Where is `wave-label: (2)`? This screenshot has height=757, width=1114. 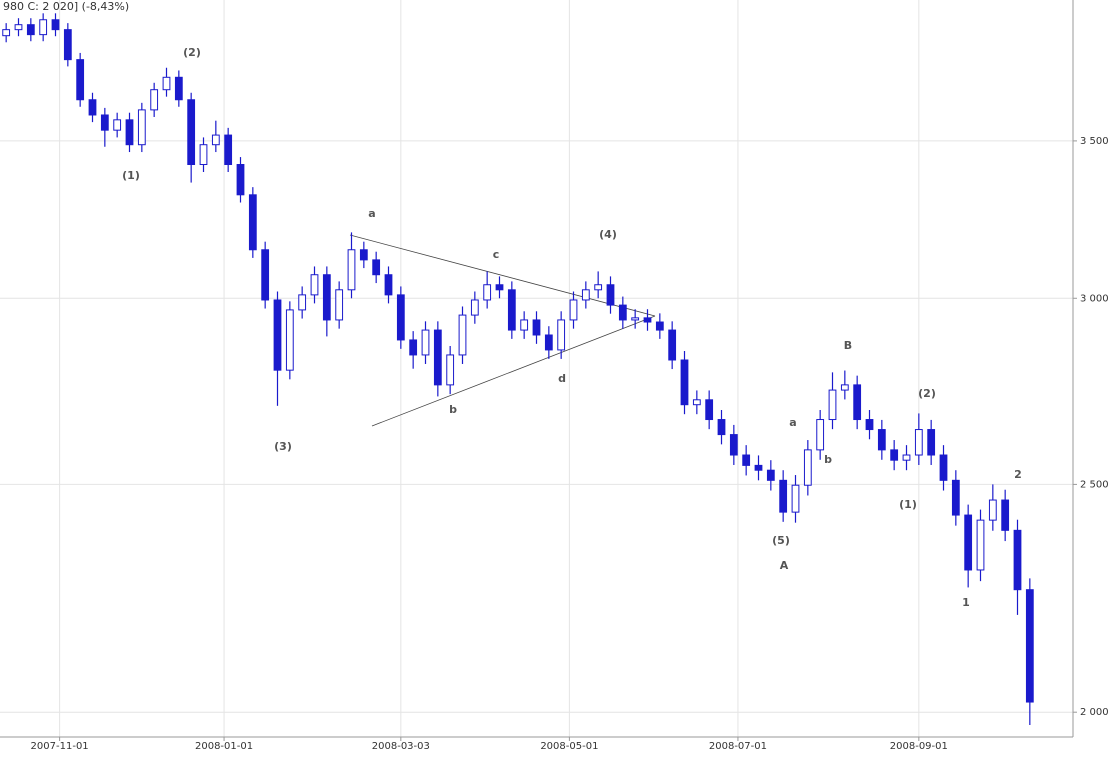 wave-label: (2) is located at coordinates (927, 393).